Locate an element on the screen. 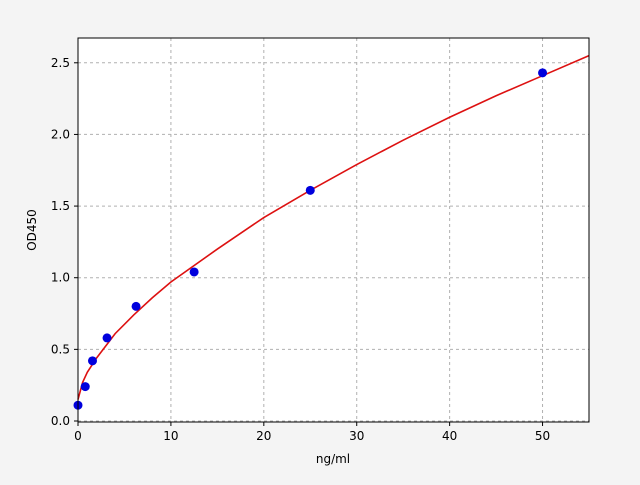  x-tick-label: 50 is located at coordinates (542, 436).